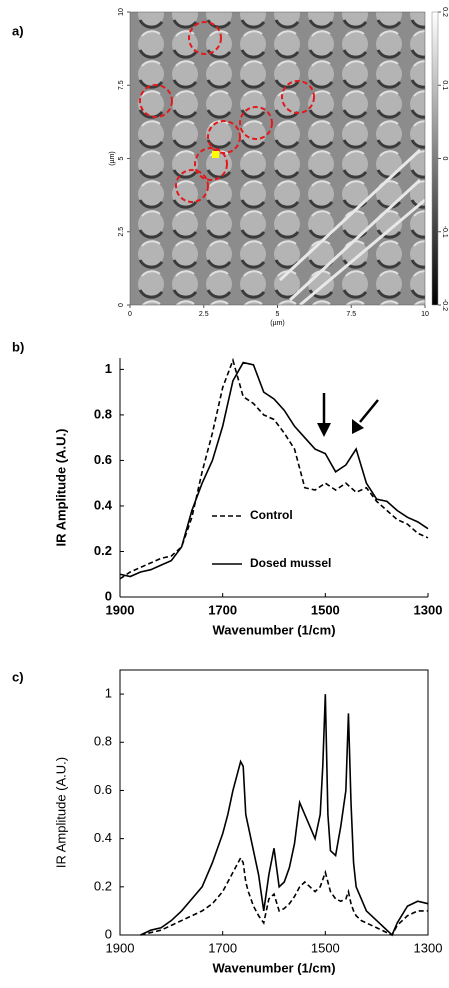 This screenshot has width=449, height=988. Describe the element at coordinates (204, 314) in the screenshot. I see `x-tick-label: 2.5` at that location.